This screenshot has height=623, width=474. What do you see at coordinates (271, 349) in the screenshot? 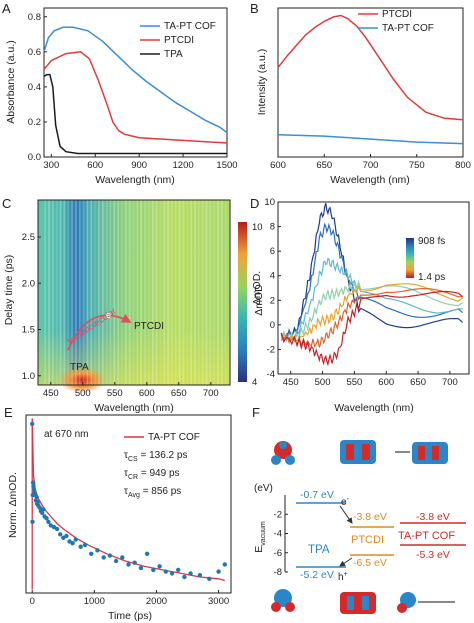
I see `panel-d-y-tick-label: -2` at bounding box center [271, 349].